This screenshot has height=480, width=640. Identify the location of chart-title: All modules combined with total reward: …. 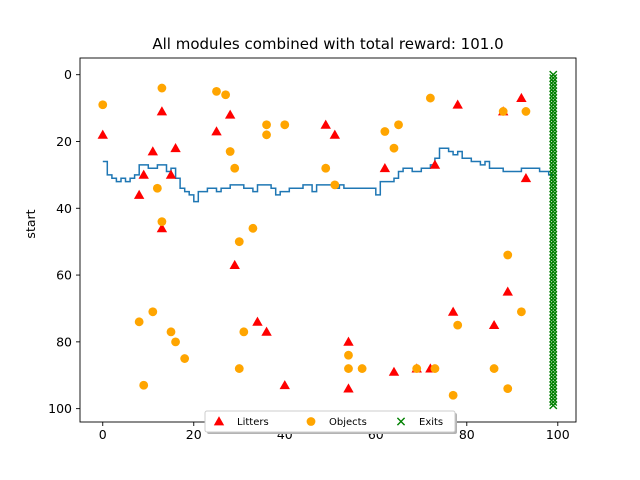
(327, 44).